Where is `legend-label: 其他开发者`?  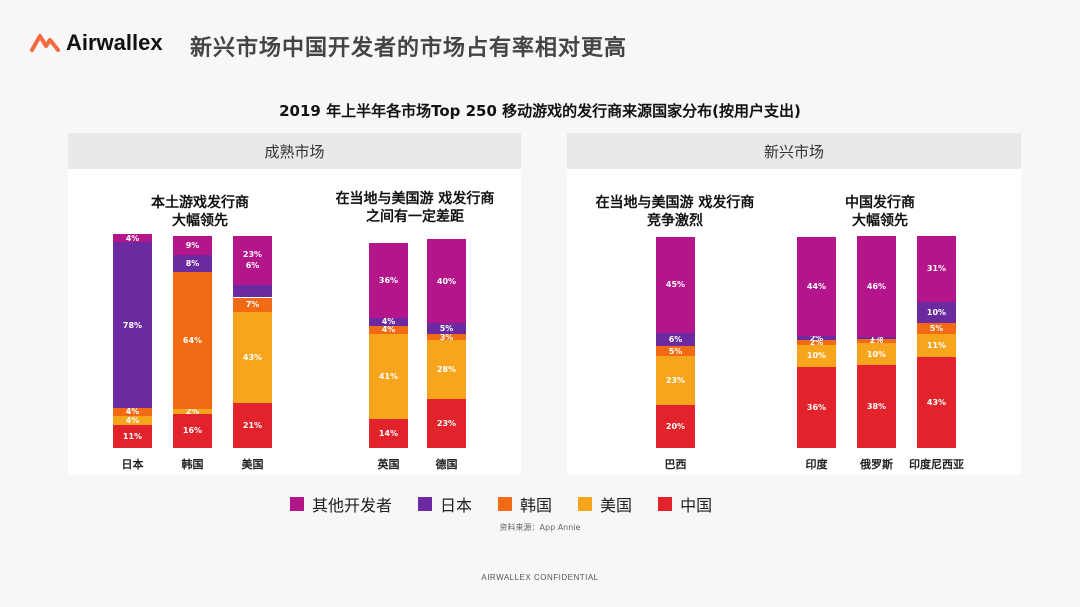 legend-label: 其他开发者 is located at coordinates (352, 505).